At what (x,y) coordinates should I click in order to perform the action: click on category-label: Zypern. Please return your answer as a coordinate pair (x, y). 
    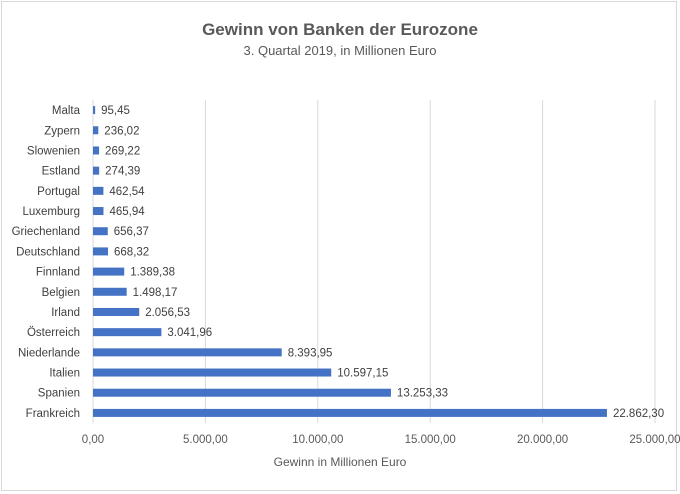
    Looking at the image, I should click on (62, 131).